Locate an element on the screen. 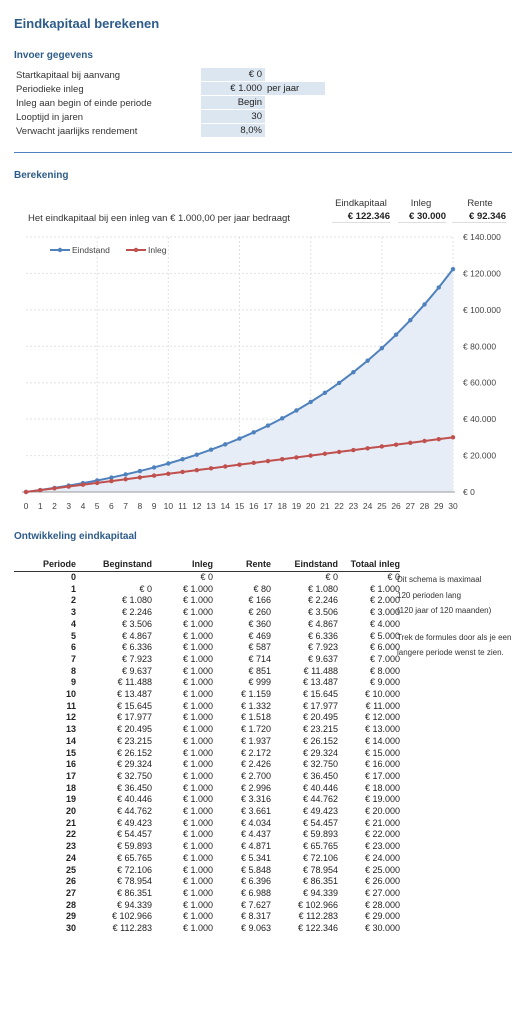  x-tick-label: 29 is located at coordinates (439, 506).